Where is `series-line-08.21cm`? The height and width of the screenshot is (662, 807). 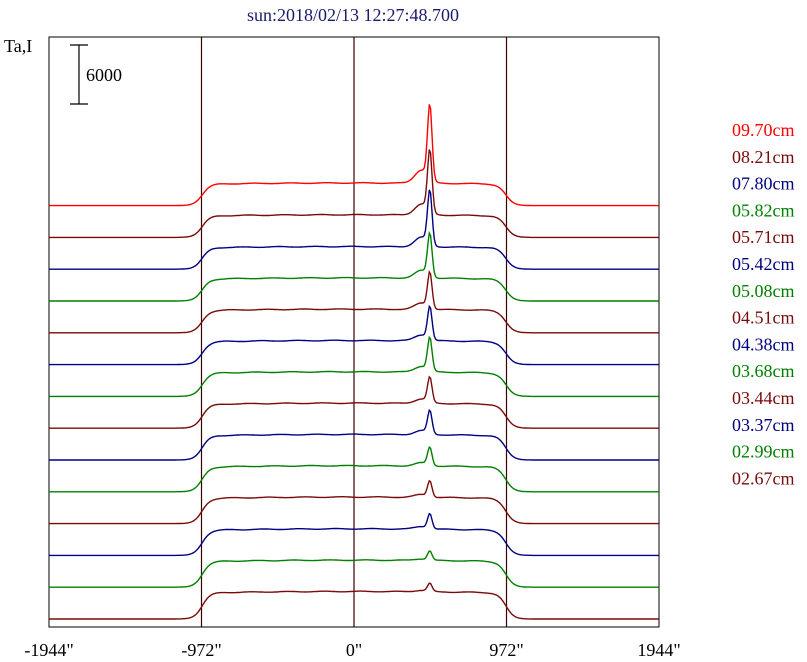
series-line-08.21cm is located at coordinates (354, 194).